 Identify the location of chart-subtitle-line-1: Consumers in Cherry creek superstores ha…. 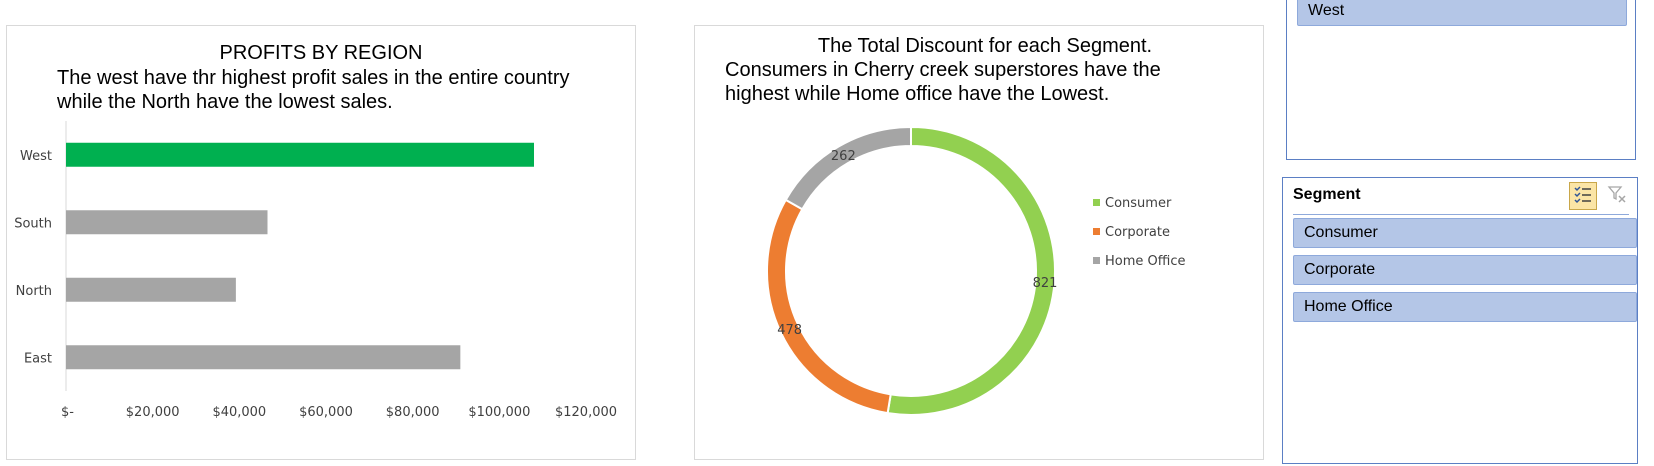
(943, 70).